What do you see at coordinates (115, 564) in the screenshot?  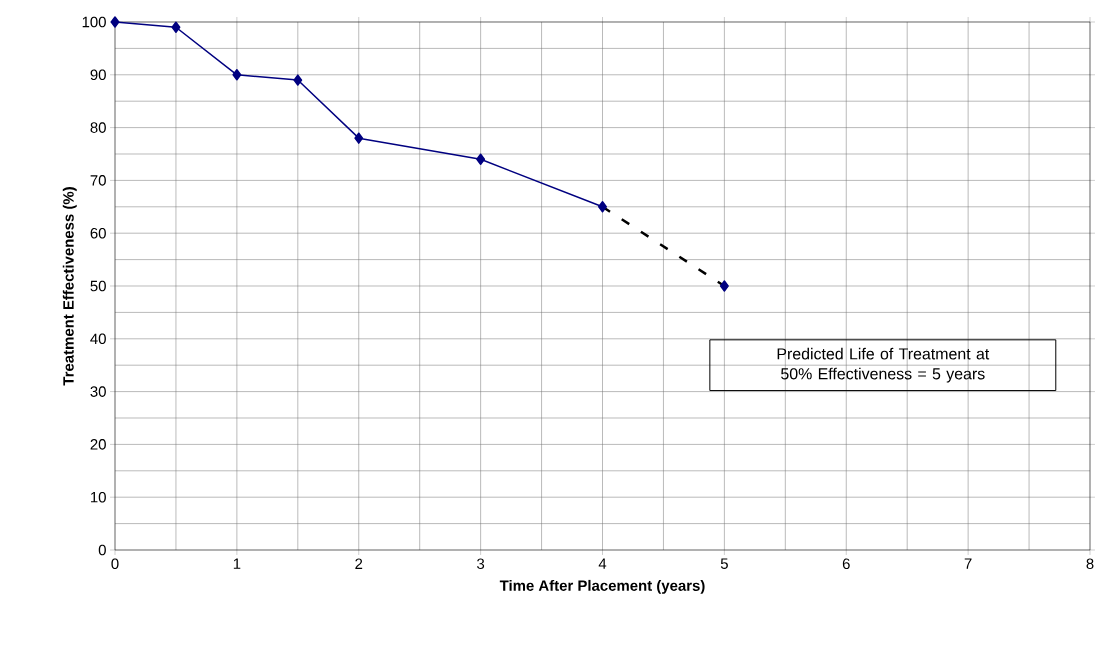 I see `x-tick-label: 0` at bounding box center [115, 564].